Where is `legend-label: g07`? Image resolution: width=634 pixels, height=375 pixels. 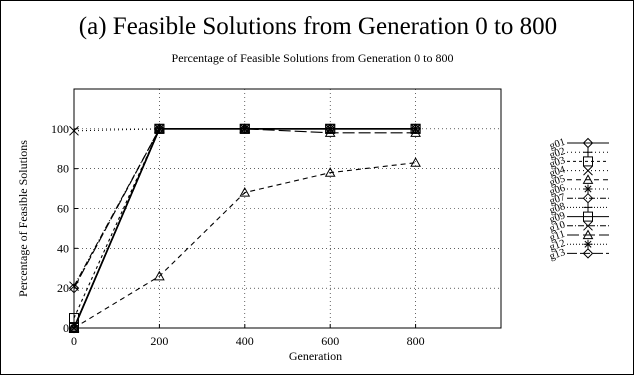
legend-label: g07 is located at coordinates (557, 199).